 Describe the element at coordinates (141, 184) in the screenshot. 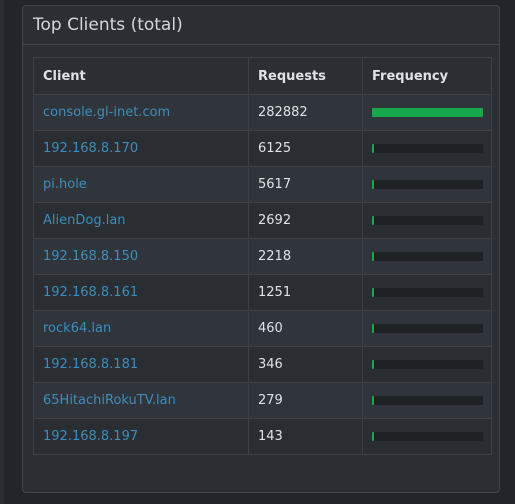

I see `client-cell: pi.hole` at that location.